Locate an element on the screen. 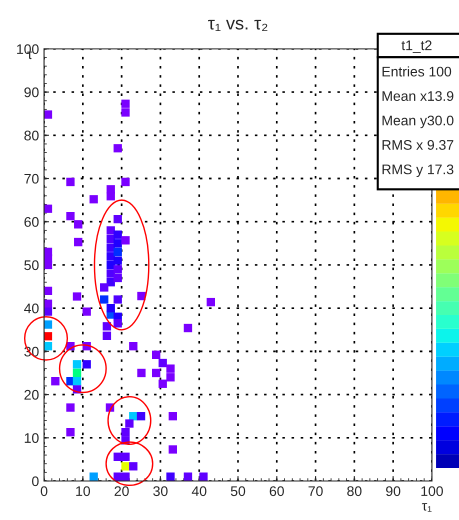 The width and height of the screenshot is (459, 520). y-tick-label: 0 is located at coordinates (35, 481).